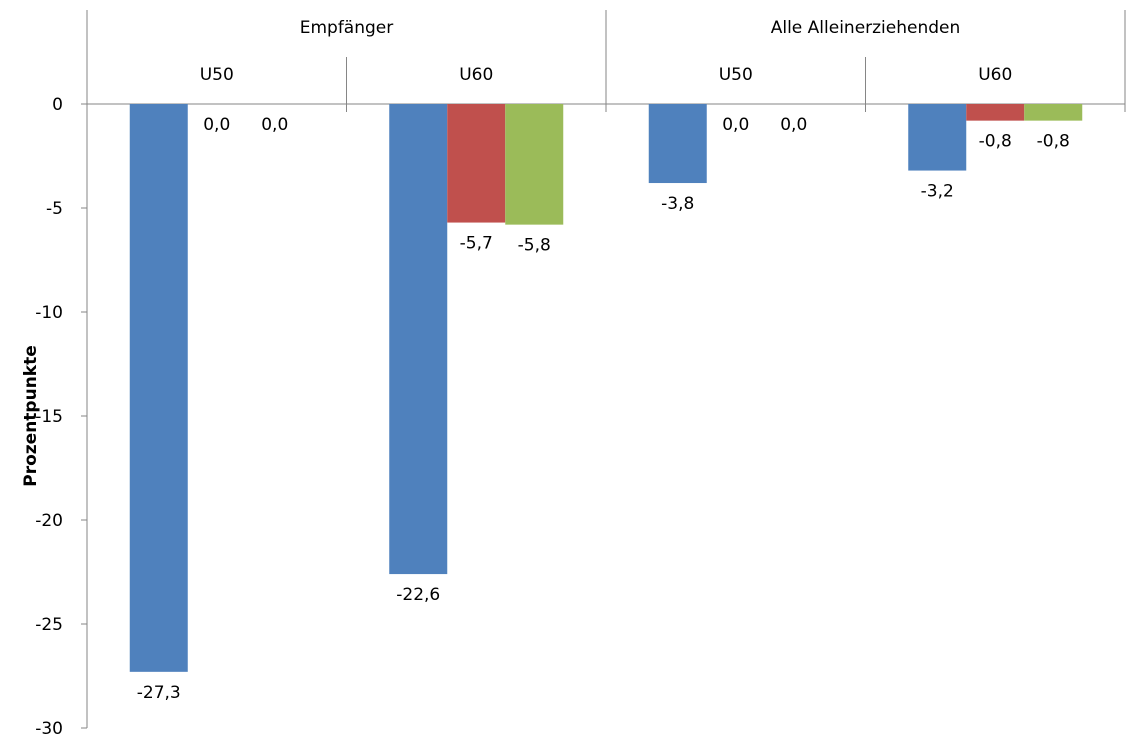 The image size is (1133, 740). I want to click on y-tick-label: -30, so click(49, 727).